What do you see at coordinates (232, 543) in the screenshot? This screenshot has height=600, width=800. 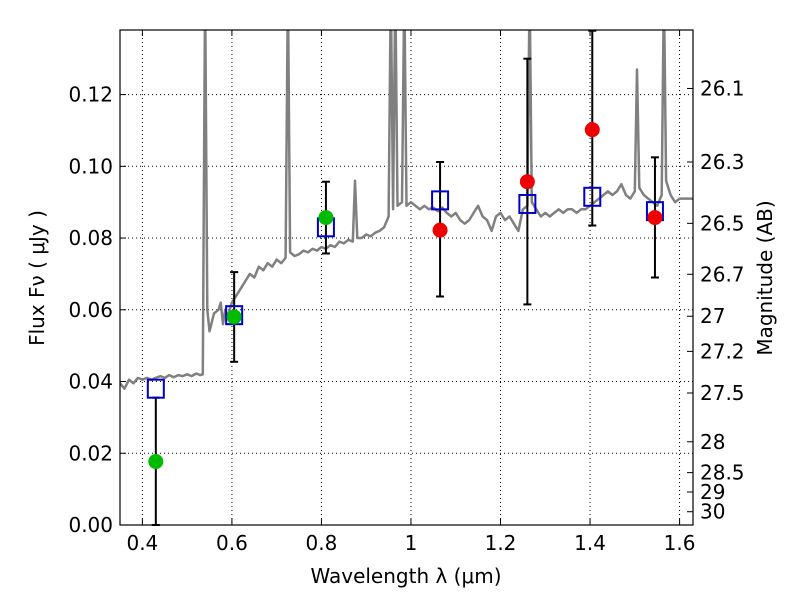 I see `x-tick-label: 0.6` at bounding box center [232, 543].